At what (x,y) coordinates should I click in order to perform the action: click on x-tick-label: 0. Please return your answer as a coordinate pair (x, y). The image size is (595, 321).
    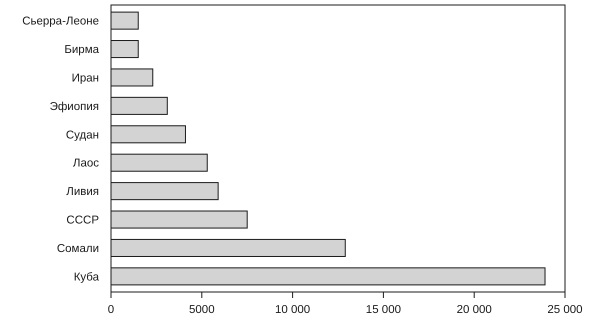
    Looking at the image, I should click on (111, 310).